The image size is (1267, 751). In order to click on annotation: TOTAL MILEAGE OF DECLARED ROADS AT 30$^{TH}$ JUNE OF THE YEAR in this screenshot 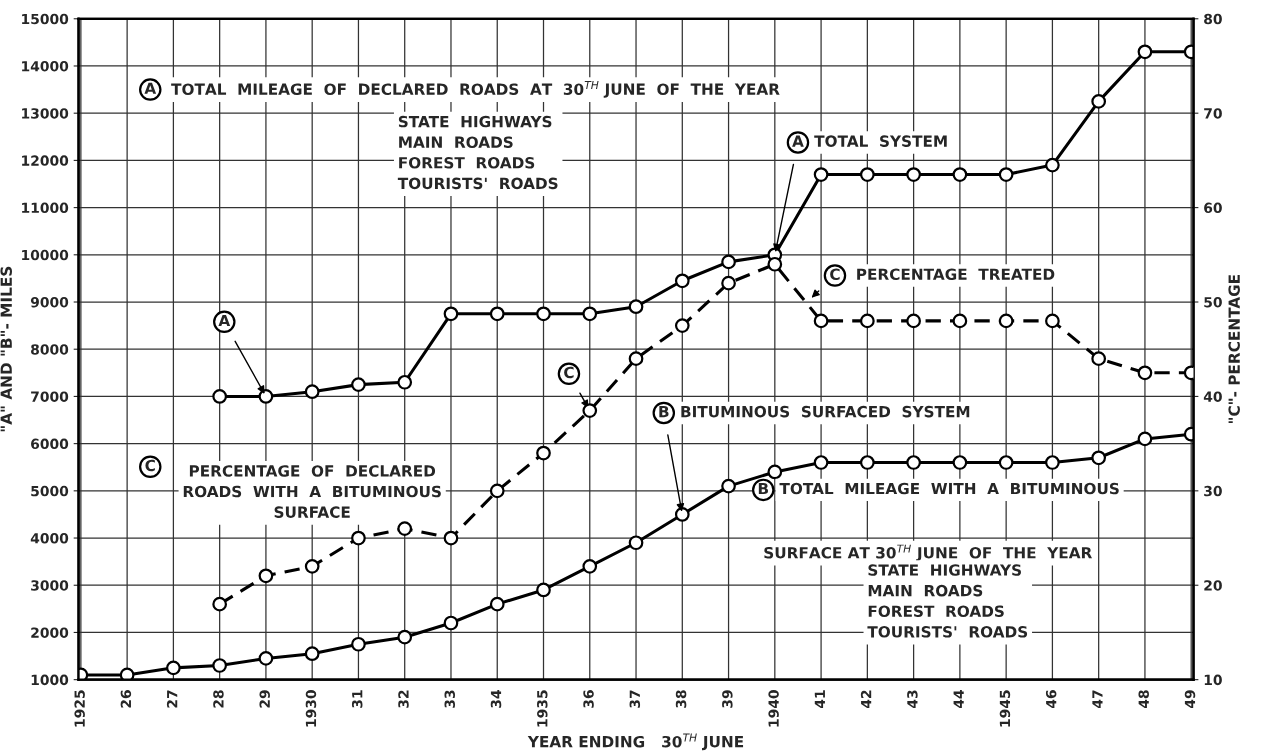, I will do `click(475, 89)`.